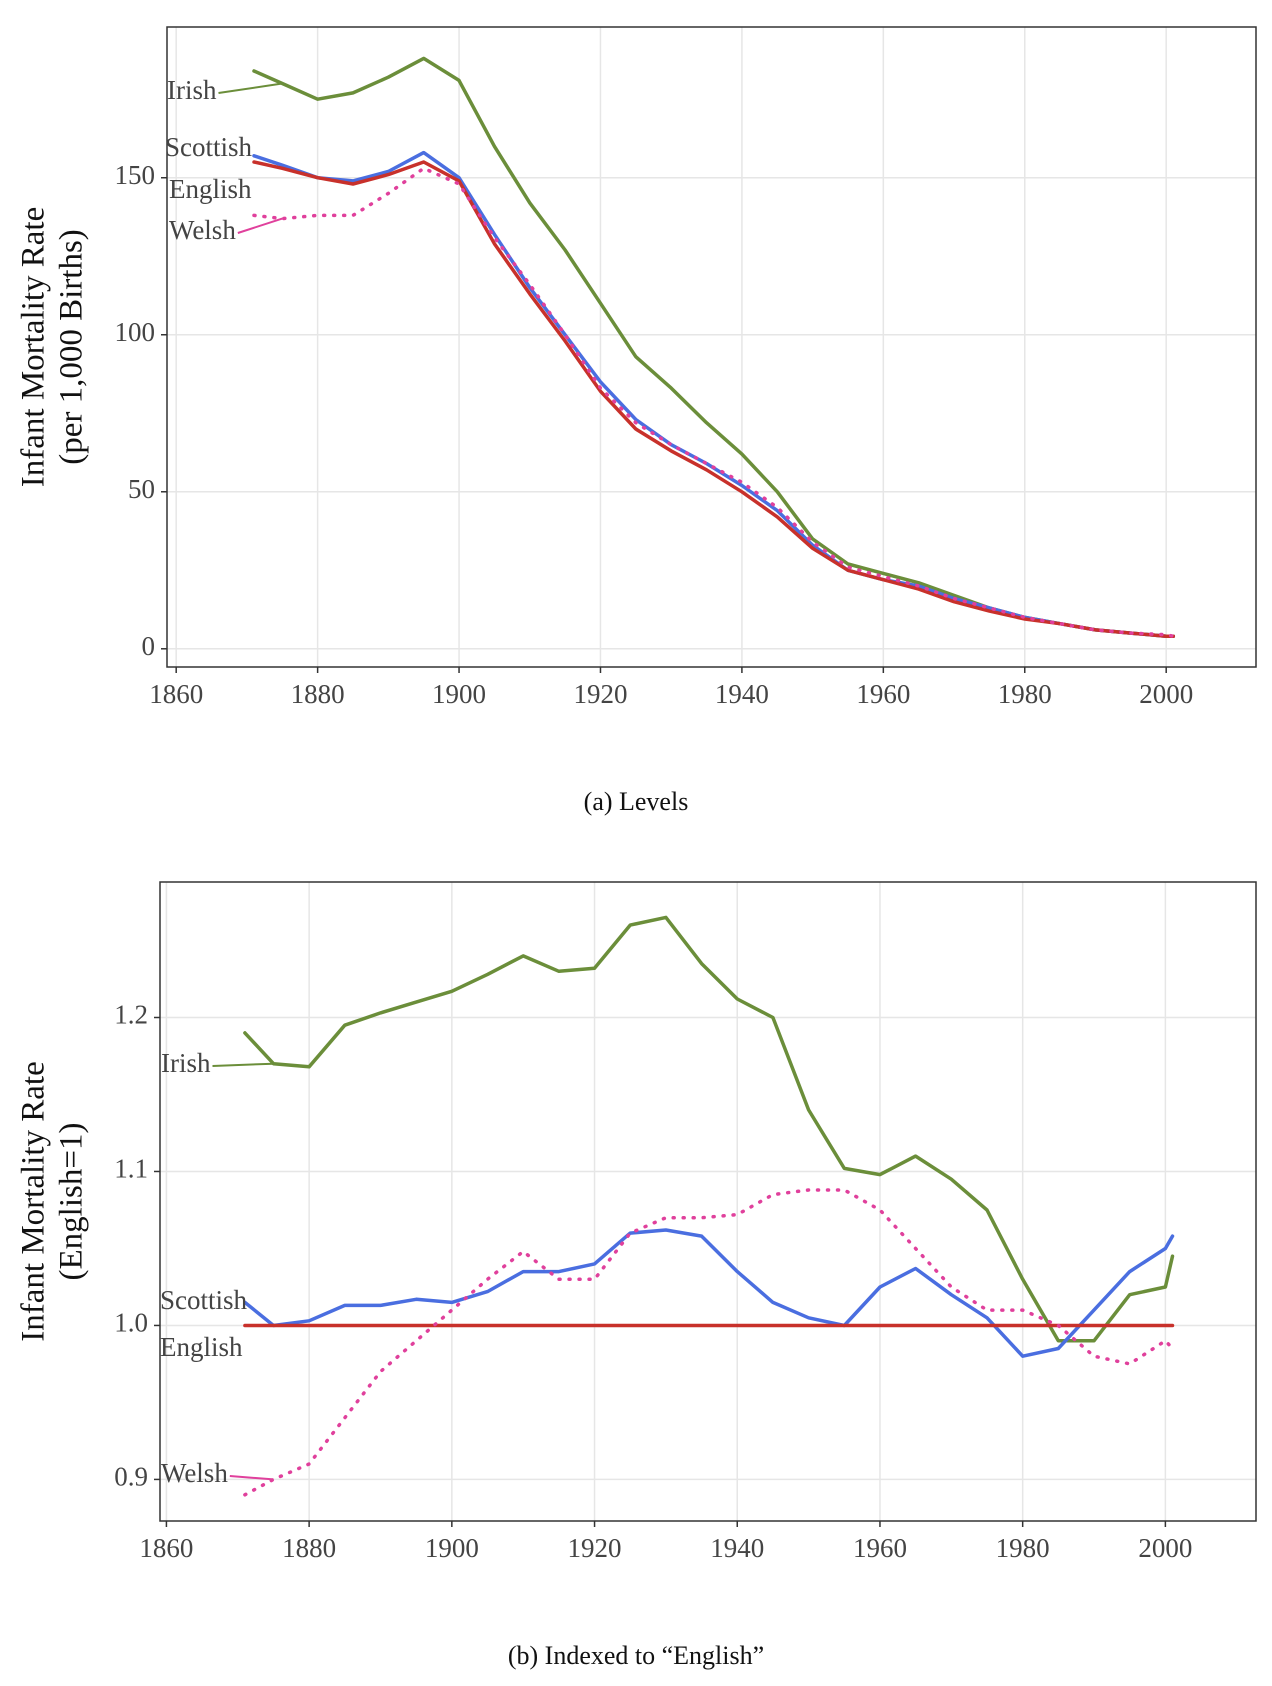  What do you see at coordinates (636, 1655) in the screenshot?
I see `caption: (b) Indexed to “English”` at bounding box center [636, 1655].